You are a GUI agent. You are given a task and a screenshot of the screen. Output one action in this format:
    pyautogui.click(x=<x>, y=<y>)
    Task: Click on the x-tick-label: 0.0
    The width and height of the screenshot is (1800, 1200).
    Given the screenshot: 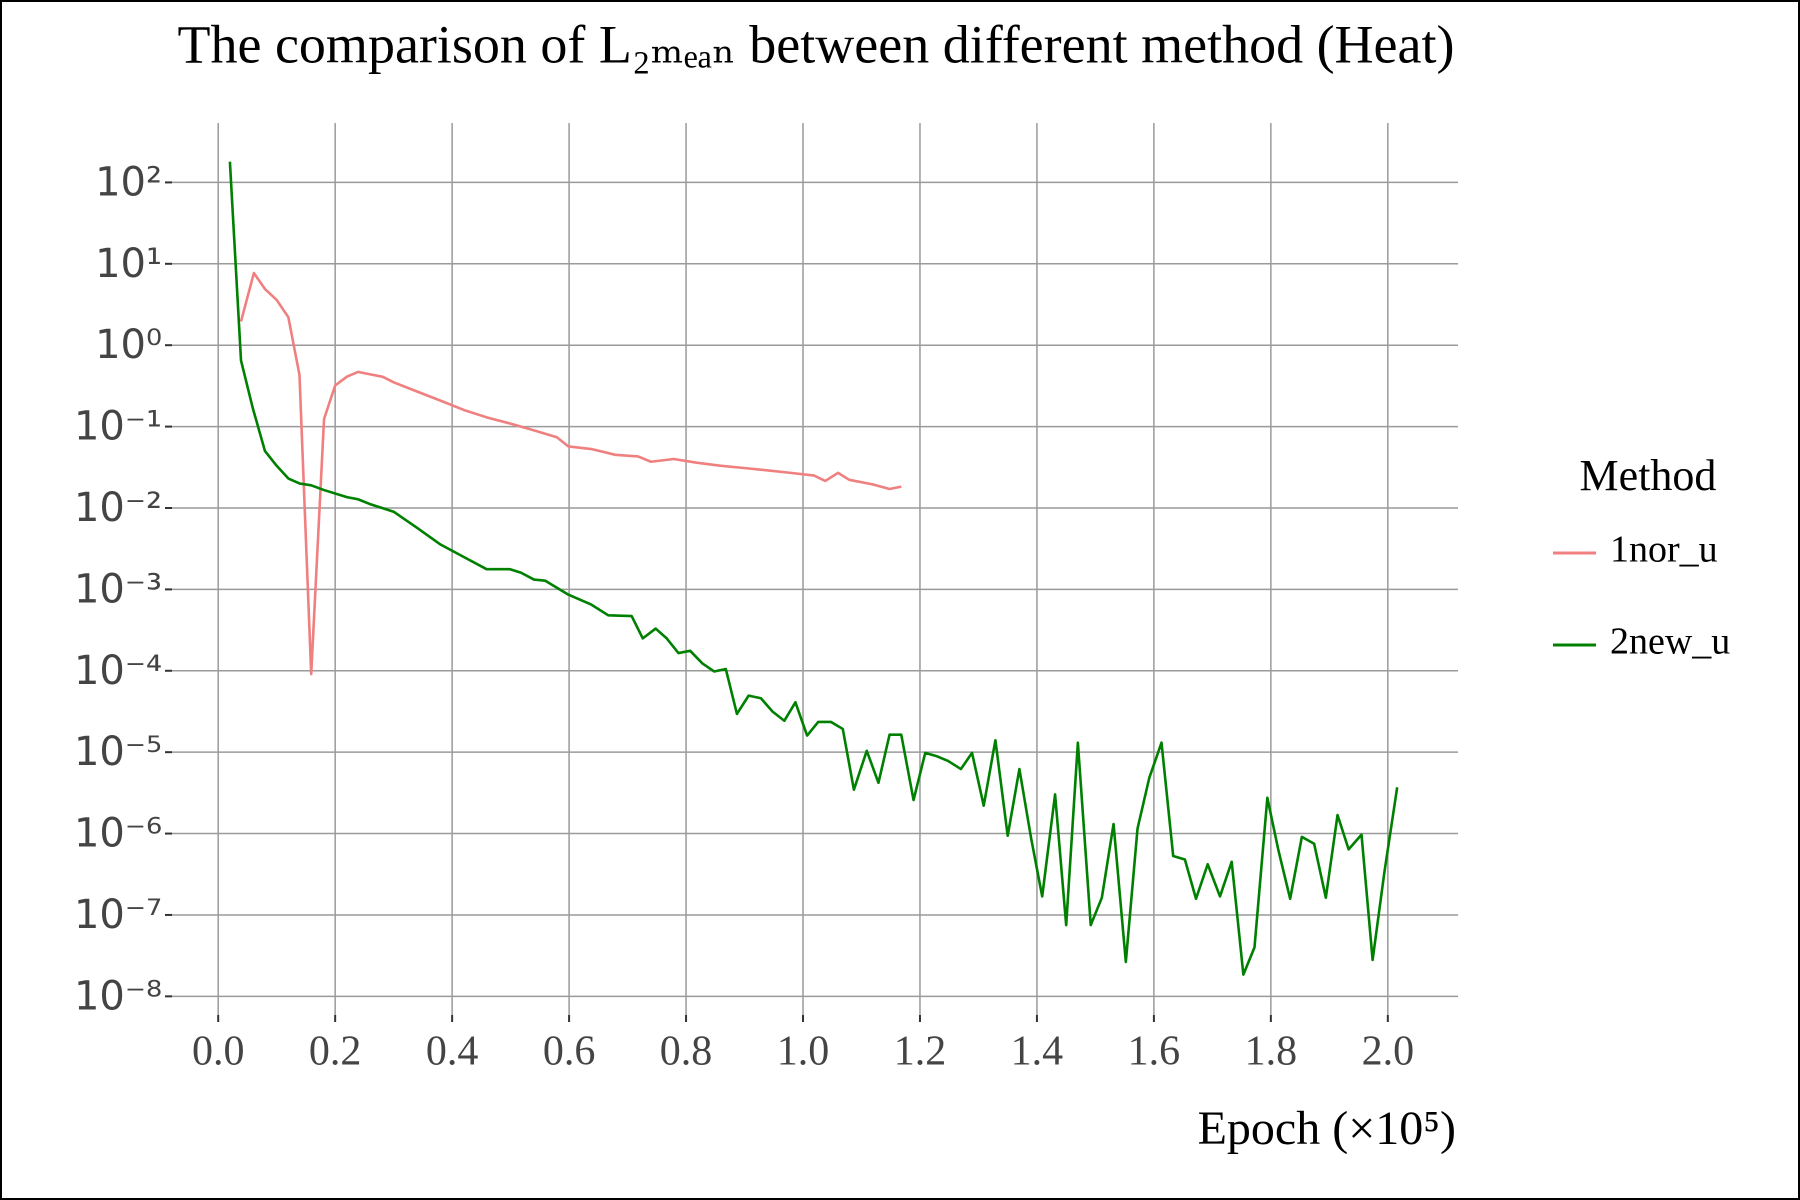 What is the action you would take?
    pyautogui.click(x=218, y=1052)
    